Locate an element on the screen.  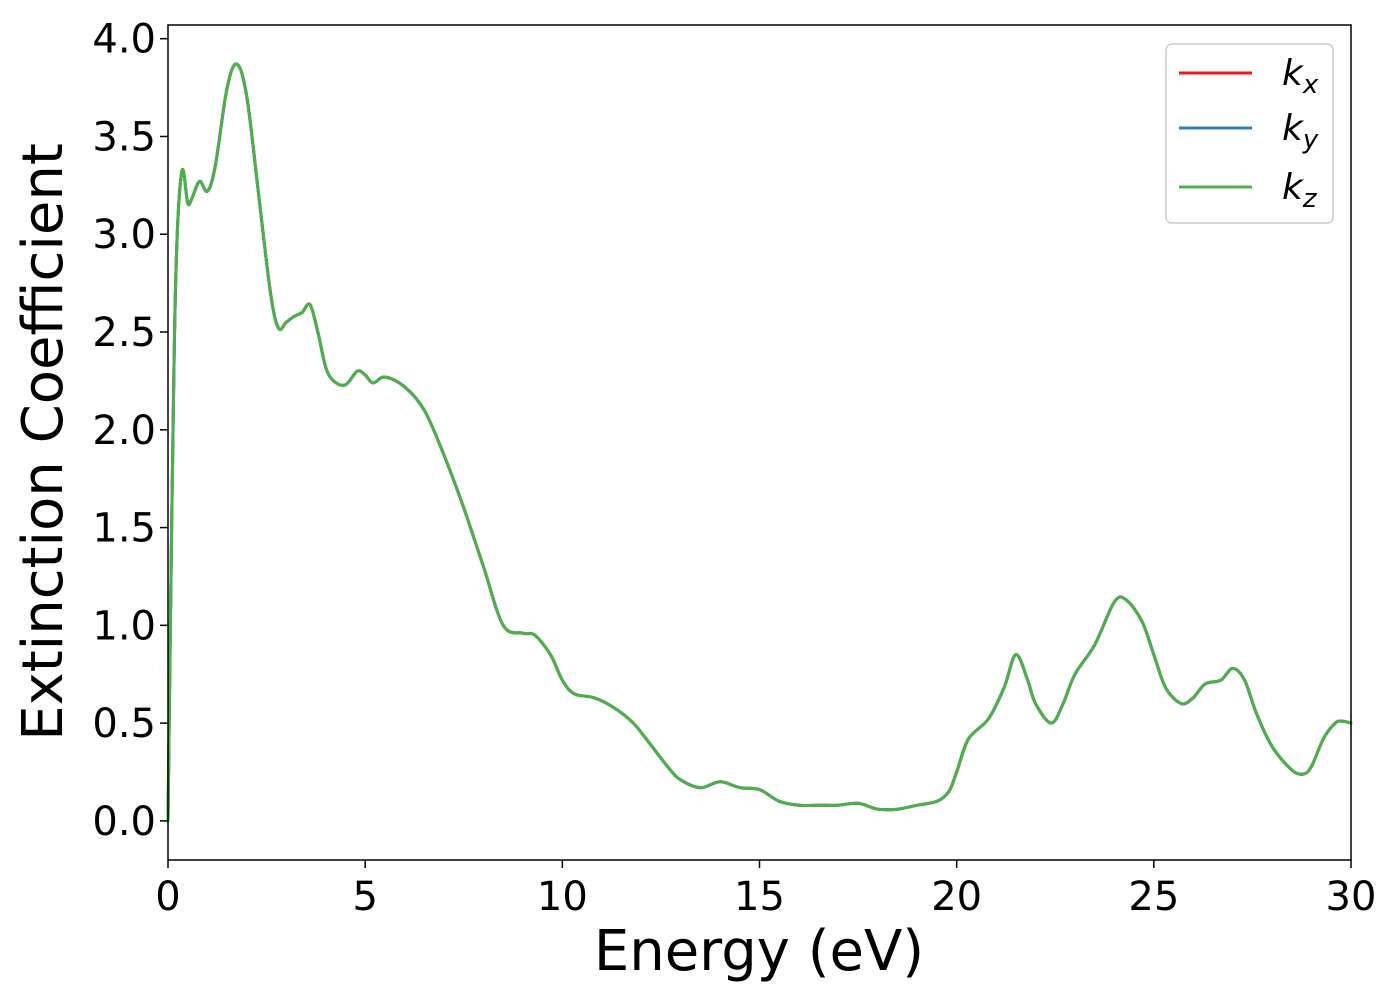
y-tick-label: 1.0 is located at coordinates (124, 626).